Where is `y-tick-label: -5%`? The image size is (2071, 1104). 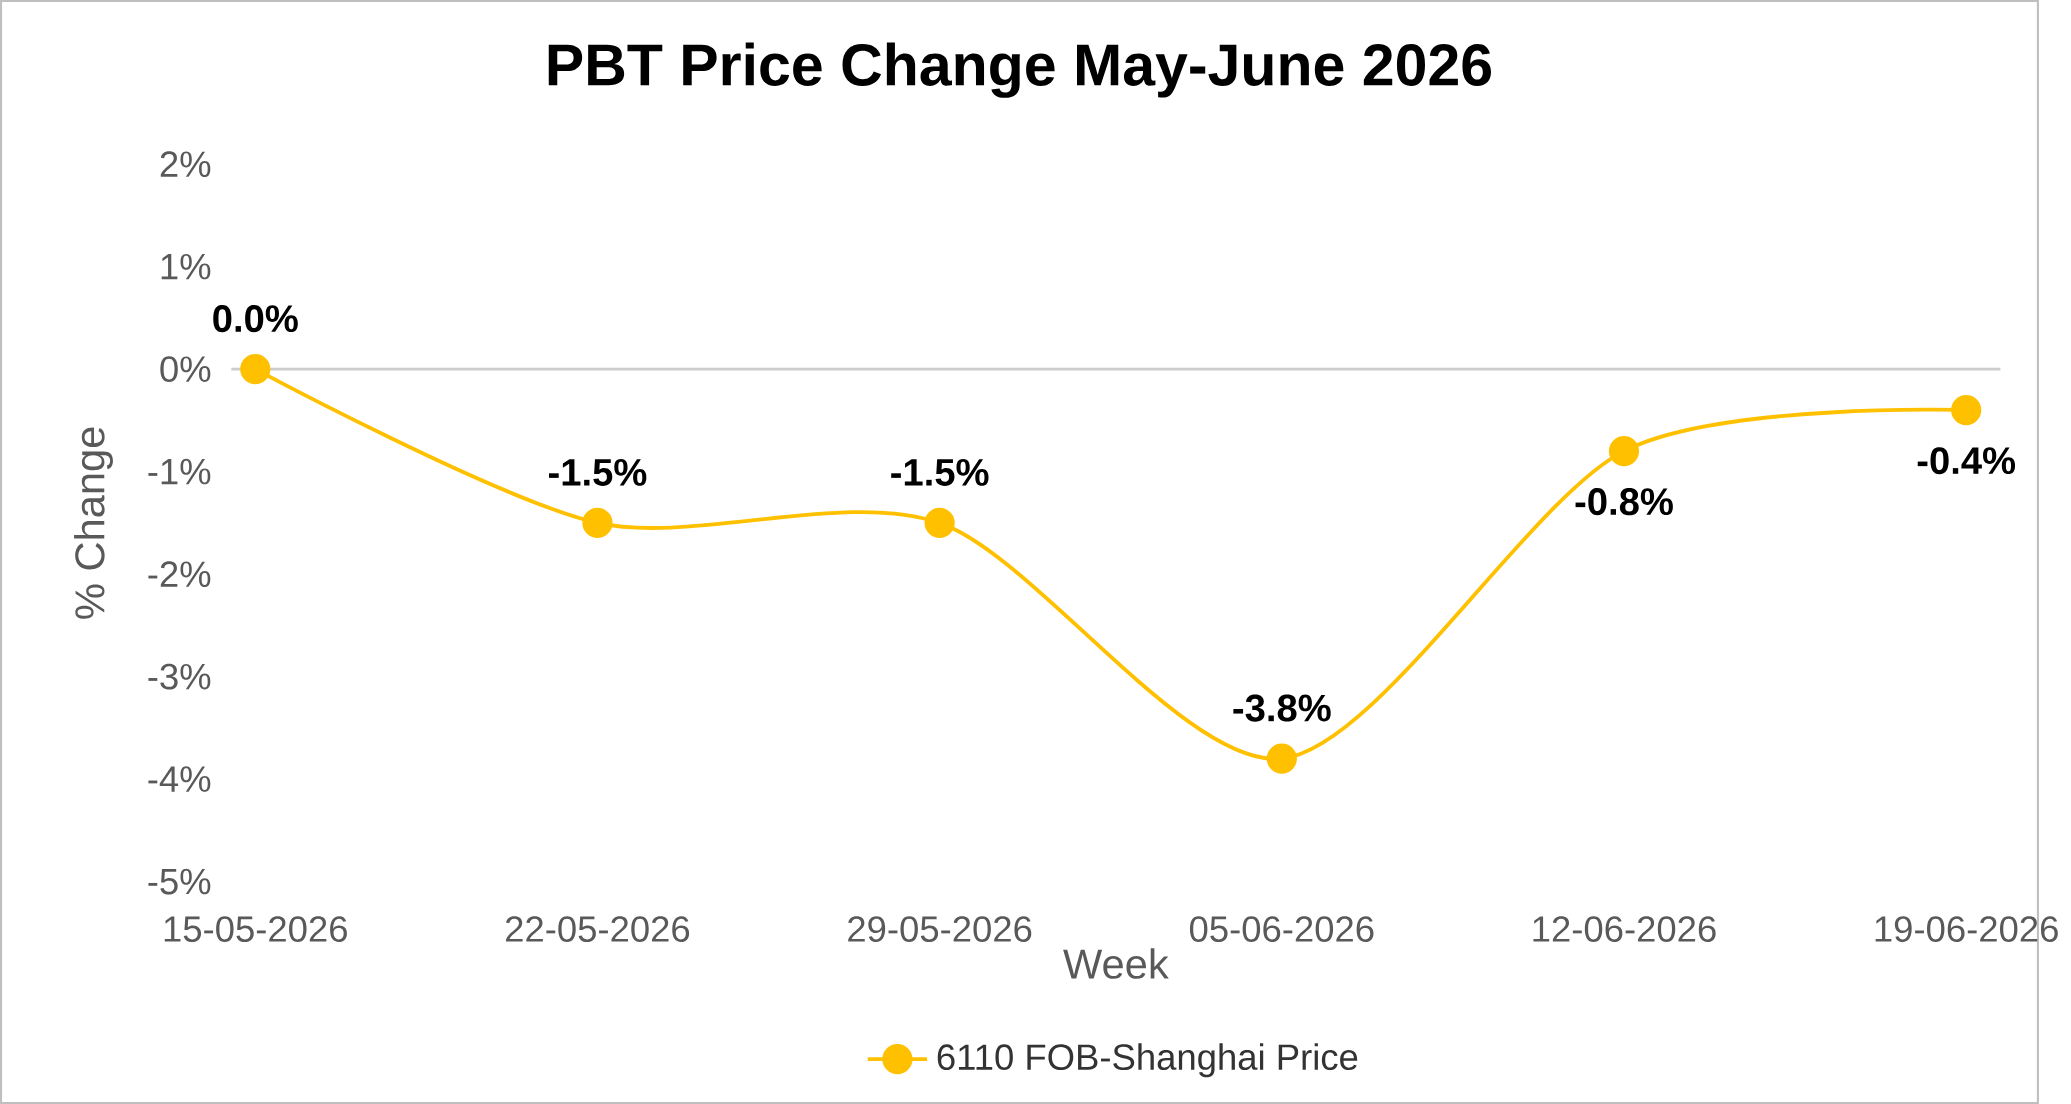 y-tick-label: -5% is located at coordinates (179, 881).